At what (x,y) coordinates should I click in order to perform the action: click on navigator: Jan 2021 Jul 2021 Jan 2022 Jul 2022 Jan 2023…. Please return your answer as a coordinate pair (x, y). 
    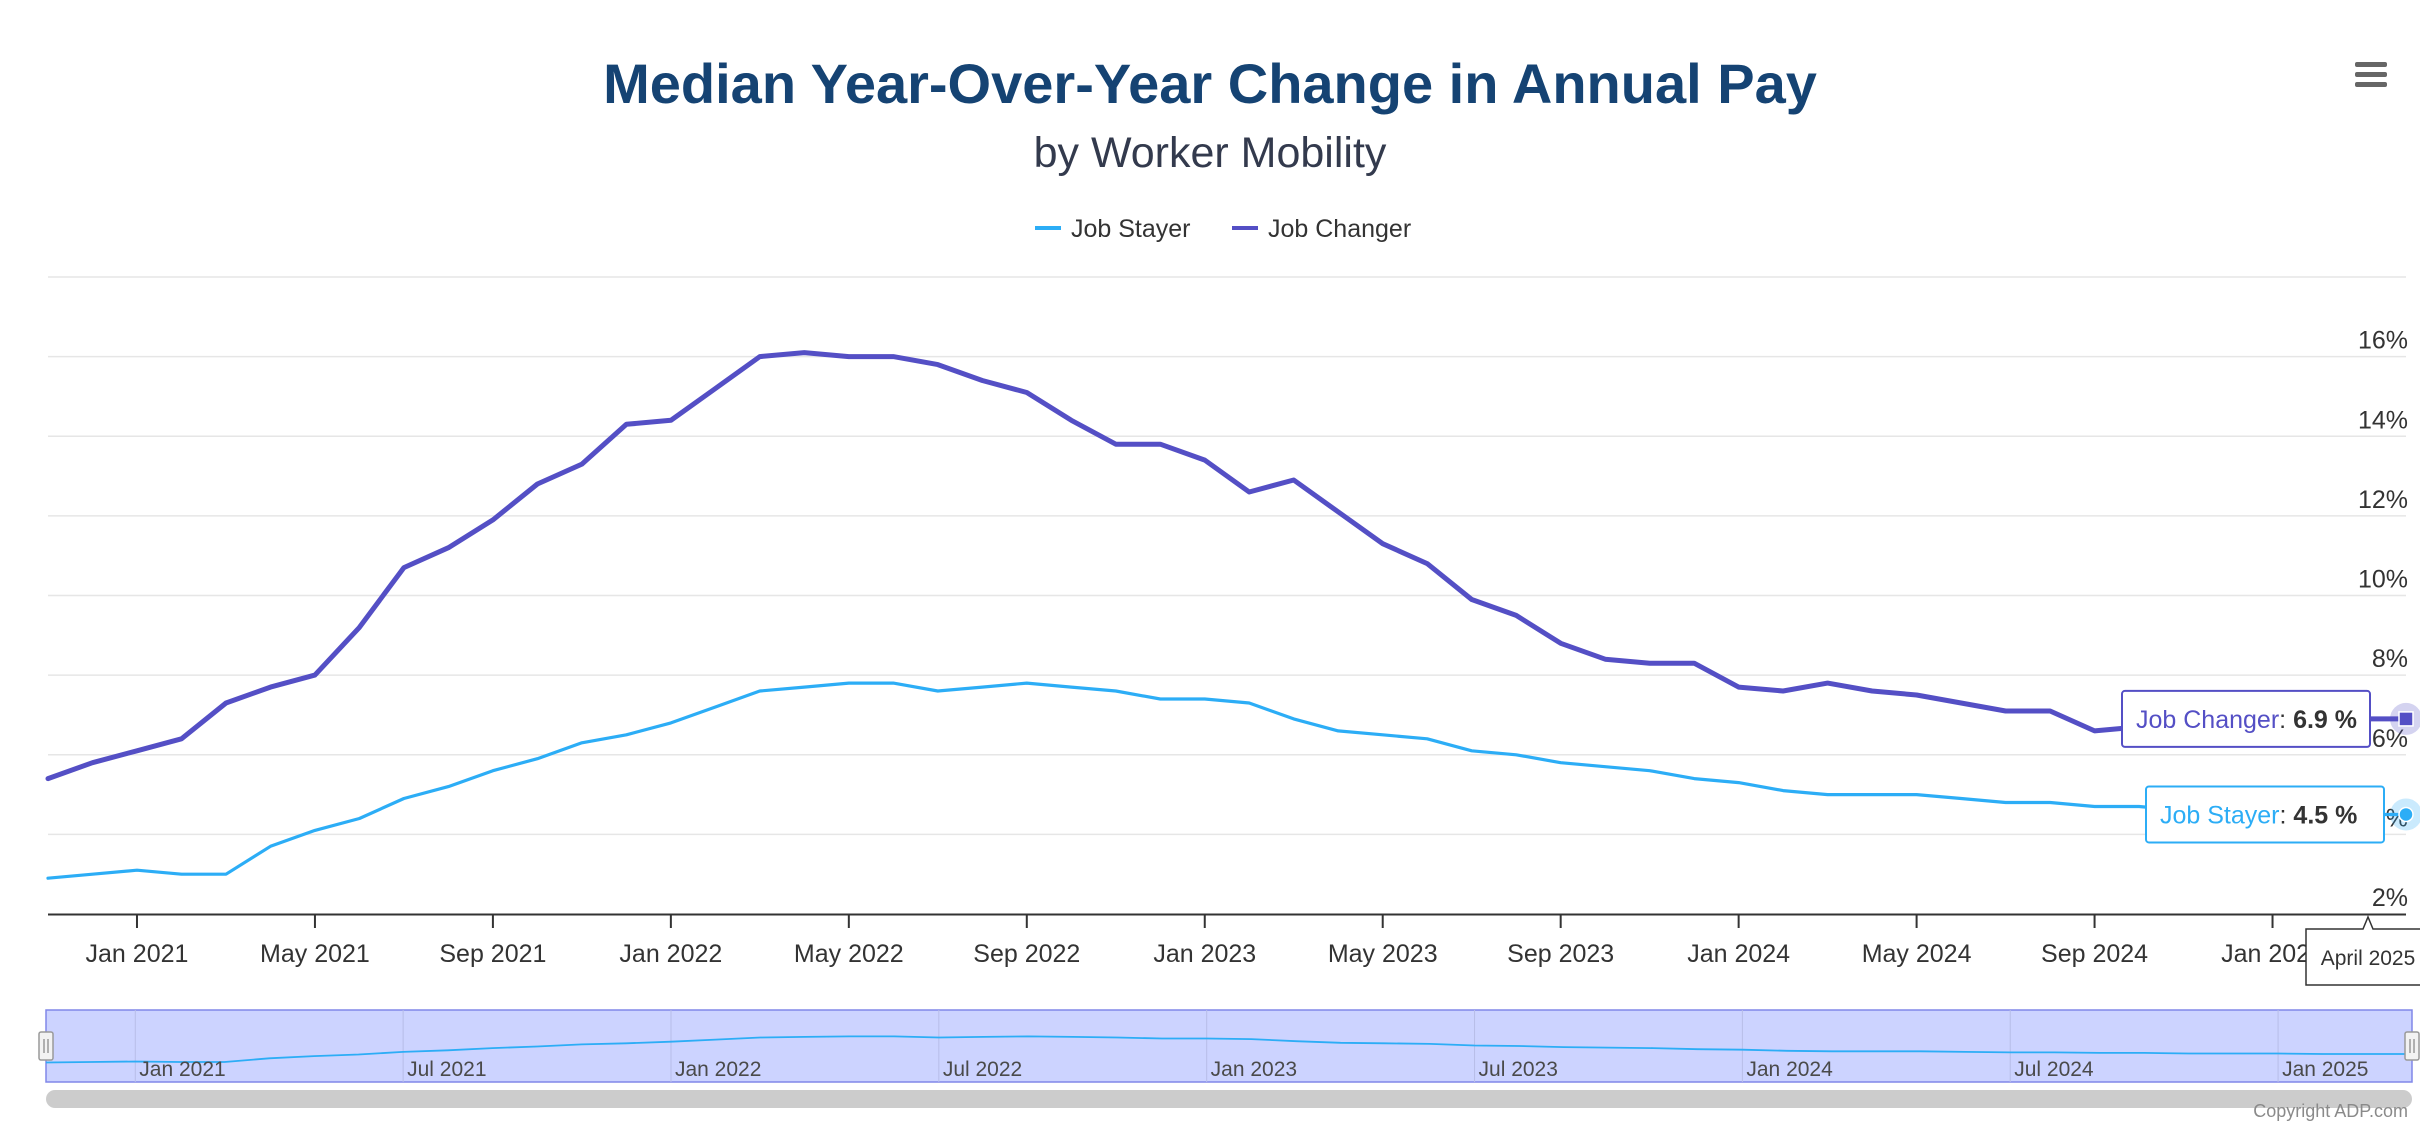
    Looking at the image, I should click on (1229, 1046).